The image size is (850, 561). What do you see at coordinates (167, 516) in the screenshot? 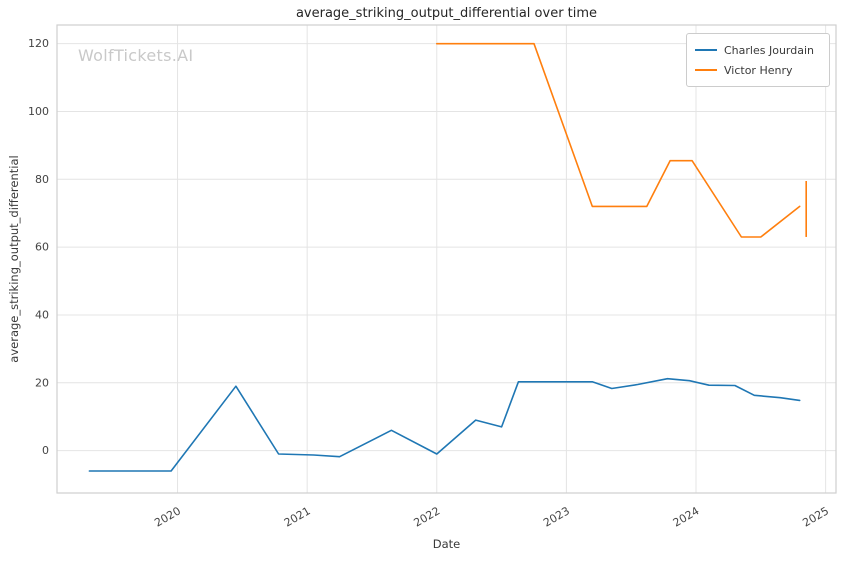
I see `x-tick-label: 2020` at bounding box center [167, 516].